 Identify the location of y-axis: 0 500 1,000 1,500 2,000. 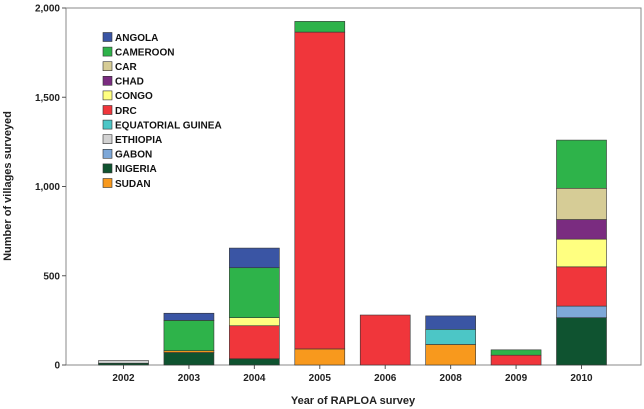
(50, 188).